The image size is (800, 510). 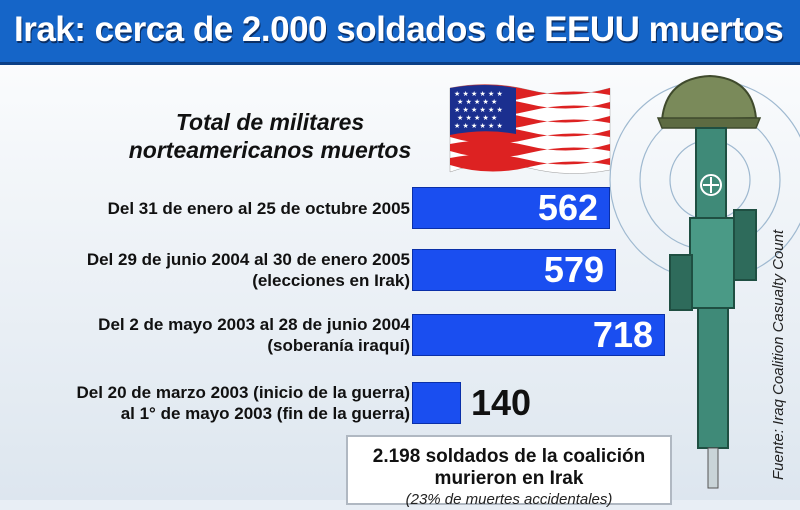 What do you see at coordinates (331, 280) in the screenshot?
I see `bar-category-label-line: (elecciones en Irak)` at bounding box center [331, 280].